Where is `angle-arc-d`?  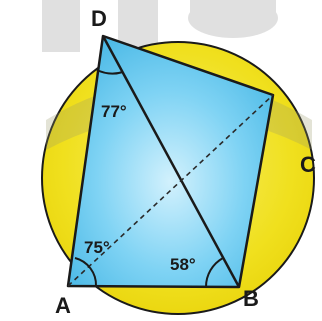 angle-arc-d is located at coordinates (110, 72).